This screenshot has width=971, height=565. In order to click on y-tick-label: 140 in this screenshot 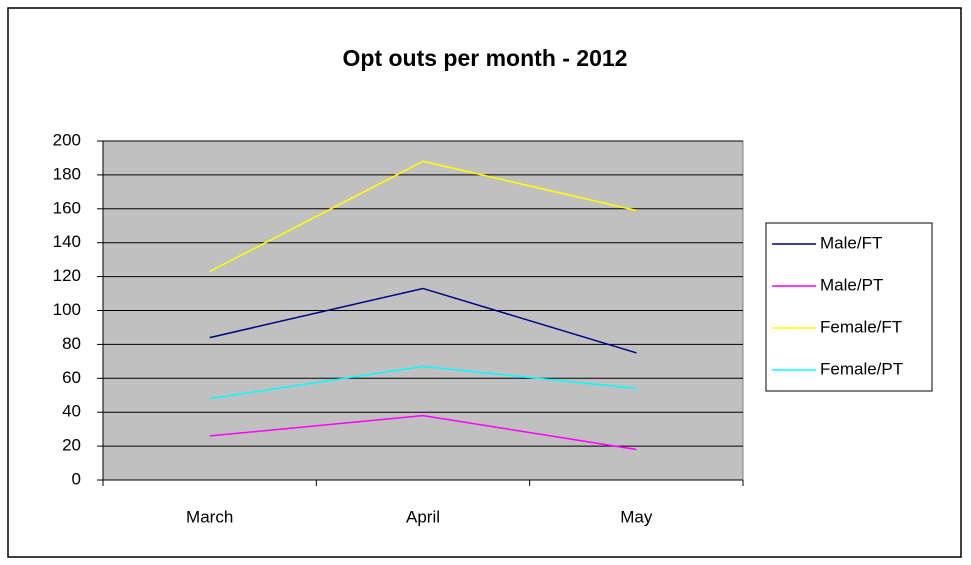, I will do `click(67, 241)`.